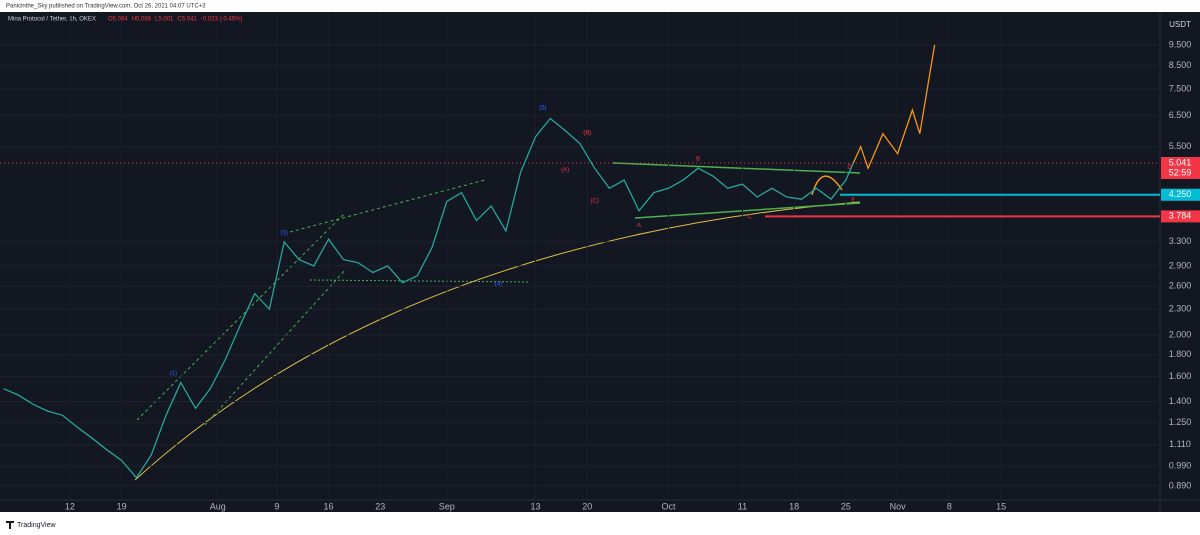  Describe the element at coordinates (1180, 146) in the screenshot. I see `y-tick-label: 5.500` at that location.